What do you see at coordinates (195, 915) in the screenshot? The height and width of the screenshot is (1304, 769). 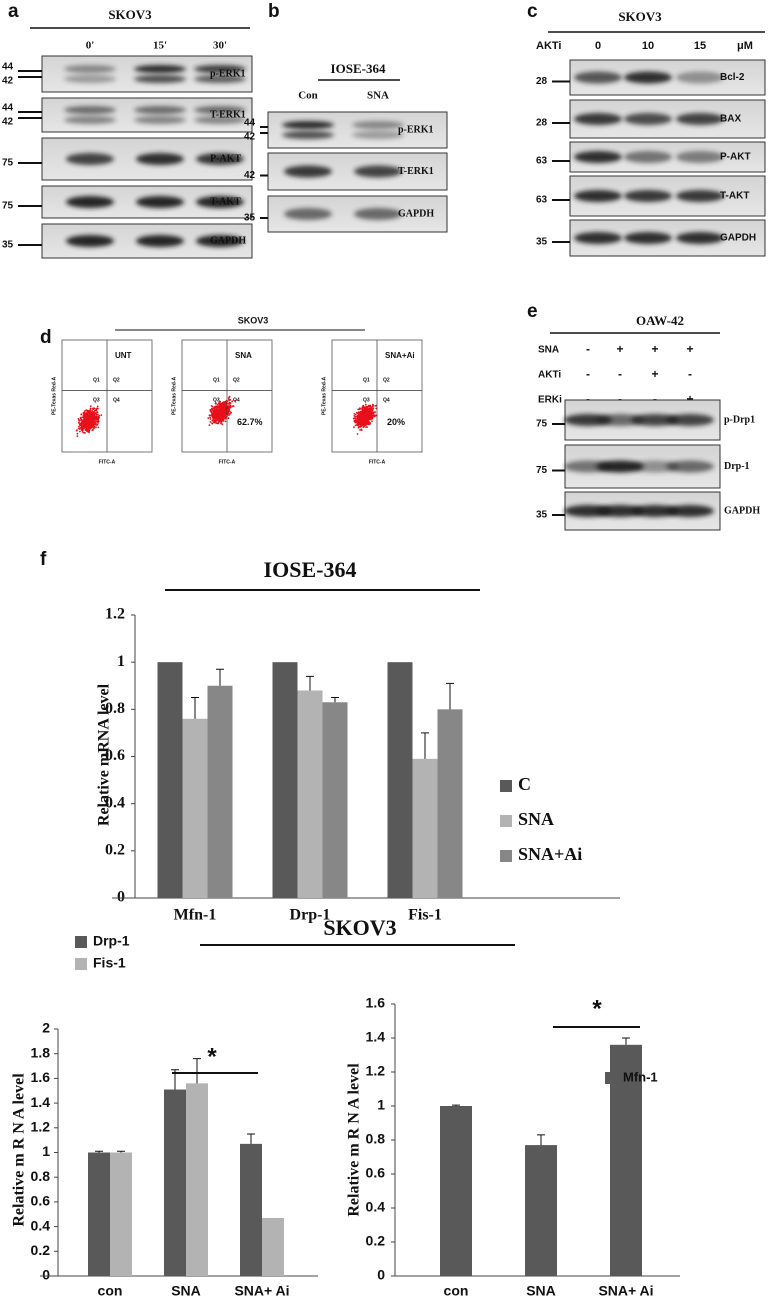 I see `x-tick-label: Mfn-1` at bounding box center [195, 915].